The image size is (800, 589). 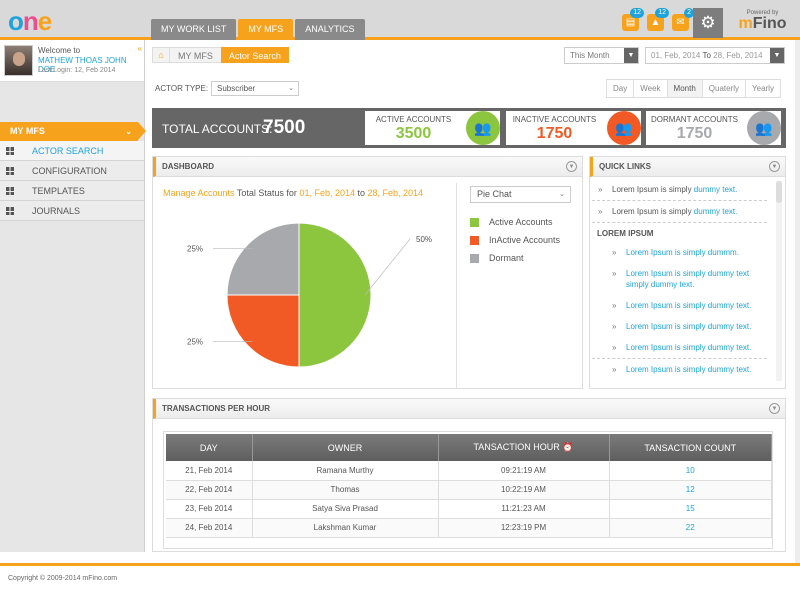 I want to click on dormant-accounts-value: 1750, so click(x=694, y=133).